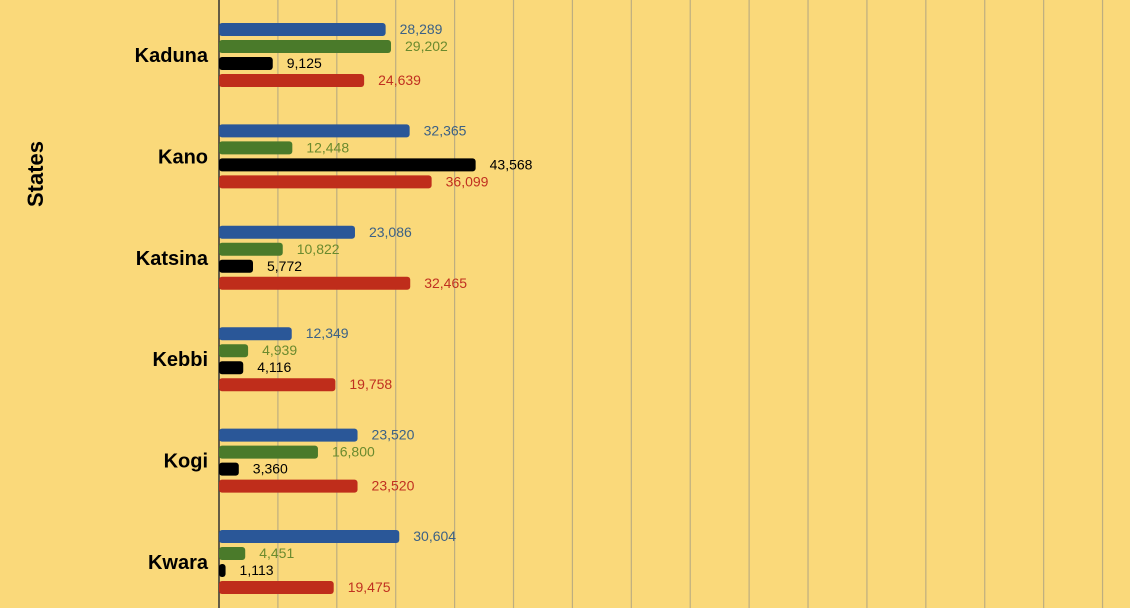 The image size is (1130, 608). What do you see at coordinates (172, 56) in the screenshot?
I see `category-label-kaduna: Kaduna` at bounding box center [172, 56].